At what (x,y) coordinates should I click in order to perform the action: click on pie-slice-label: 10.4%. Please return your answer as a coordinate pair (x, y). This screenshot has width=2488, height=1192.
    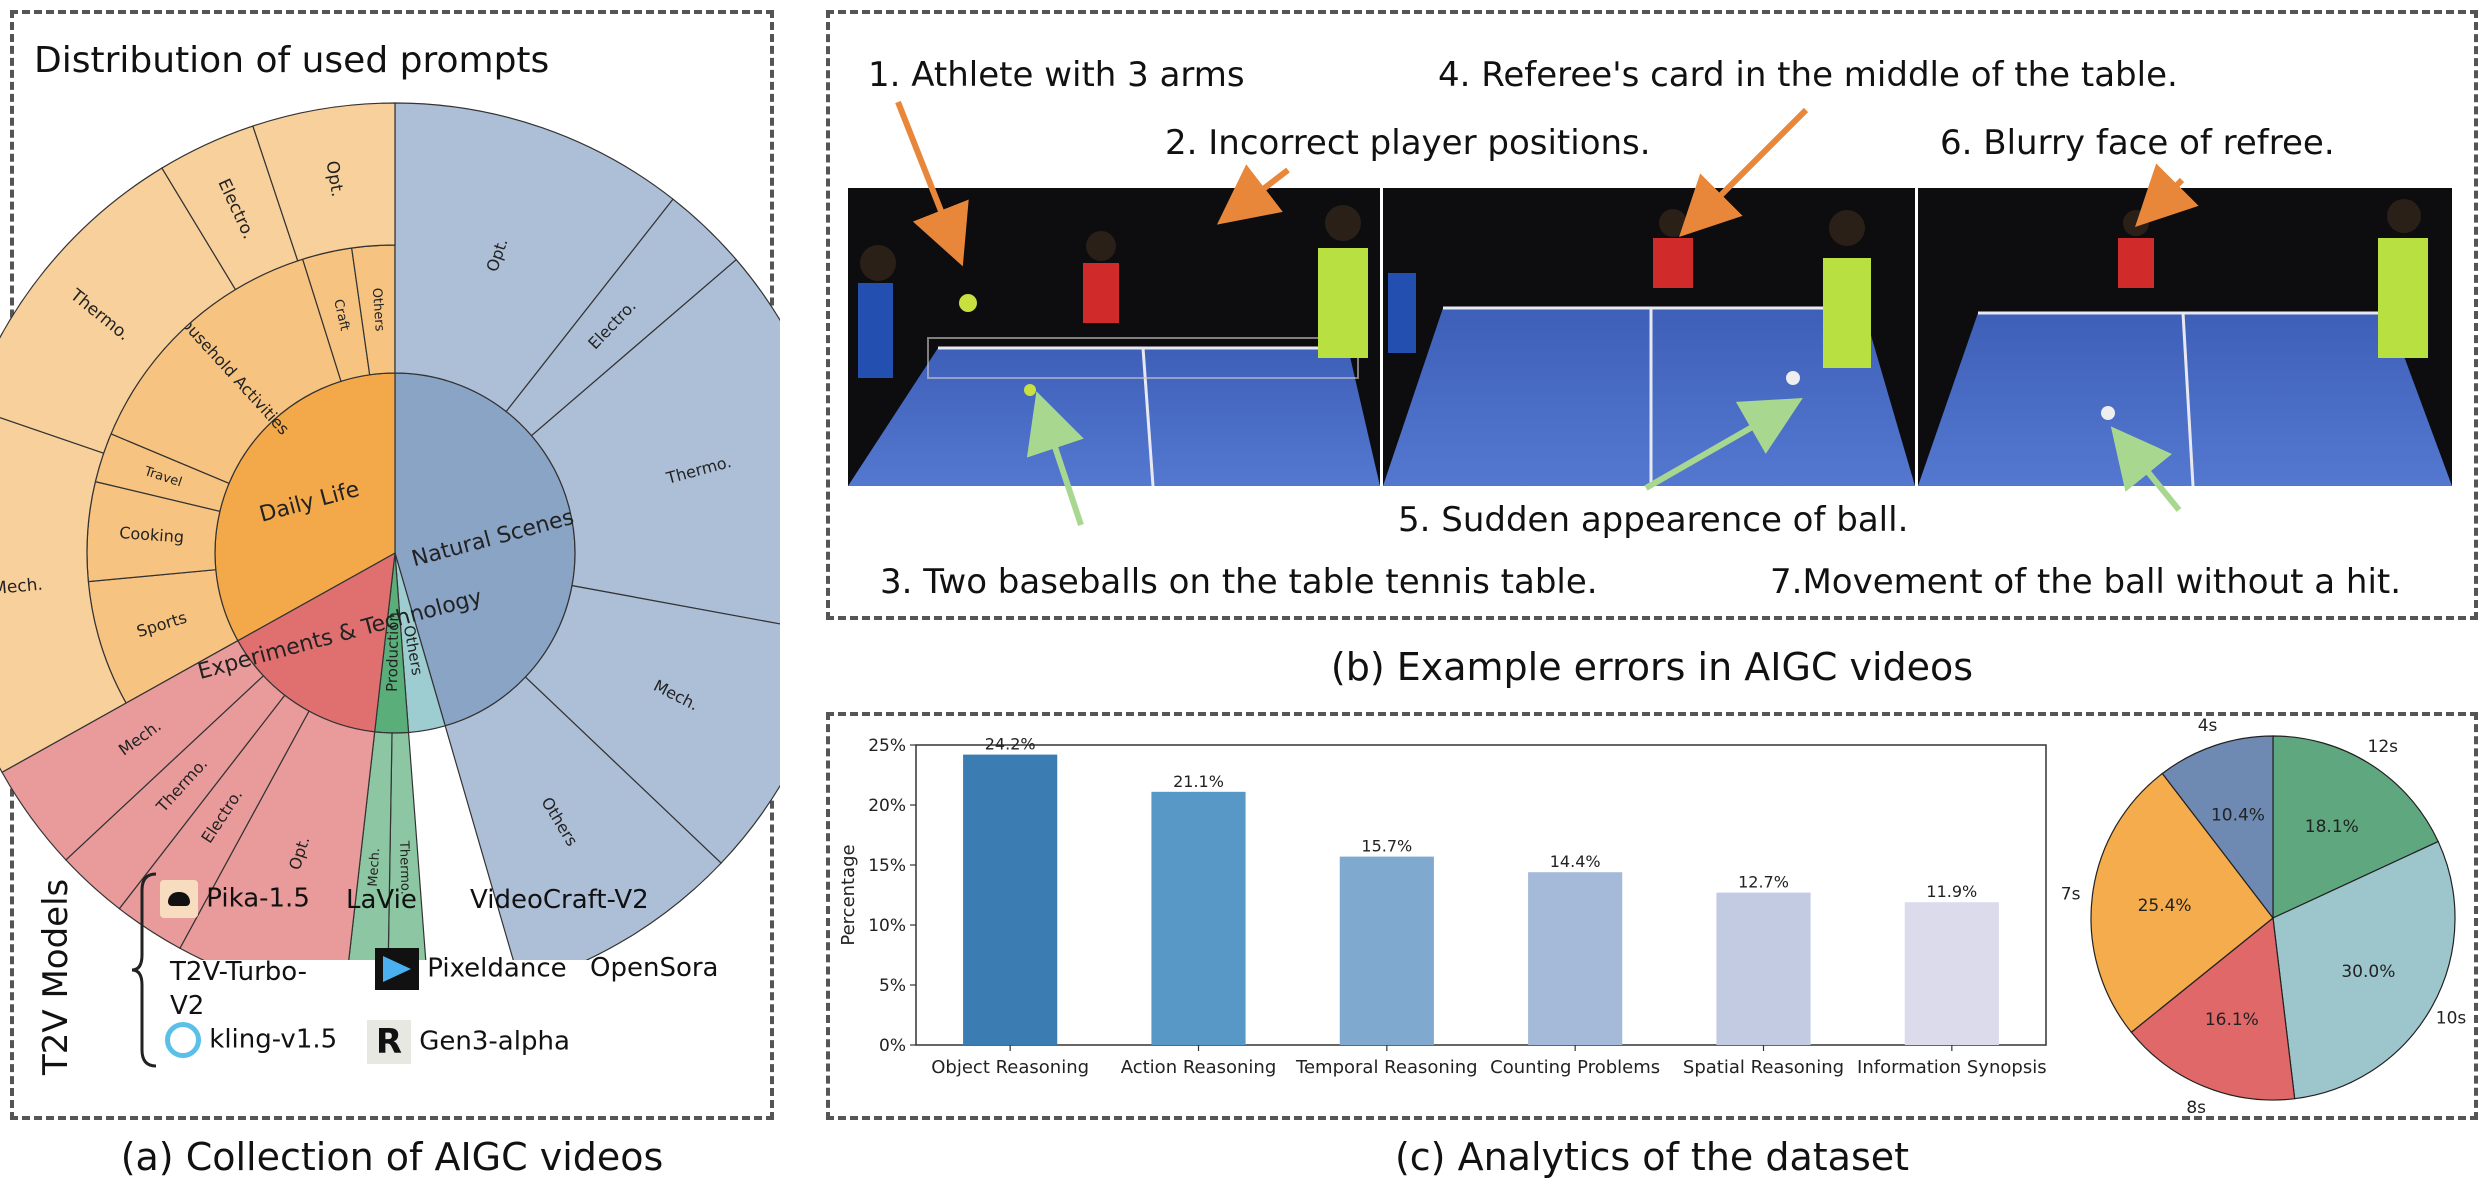
    Looking at the image, I should click on (2238, 816).